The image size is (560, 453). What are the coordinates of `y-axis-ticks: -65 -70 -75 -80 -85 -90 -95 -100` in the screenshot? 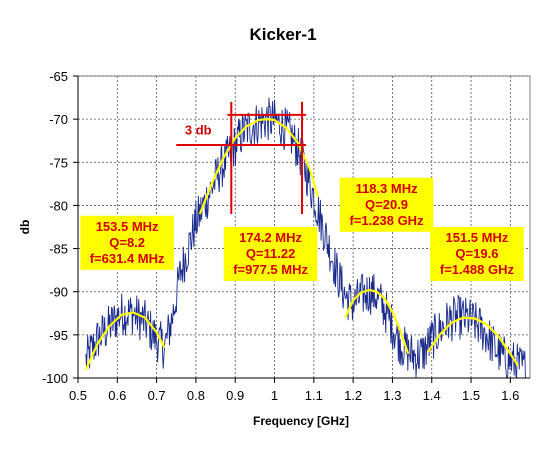 It's located at (60, 227).